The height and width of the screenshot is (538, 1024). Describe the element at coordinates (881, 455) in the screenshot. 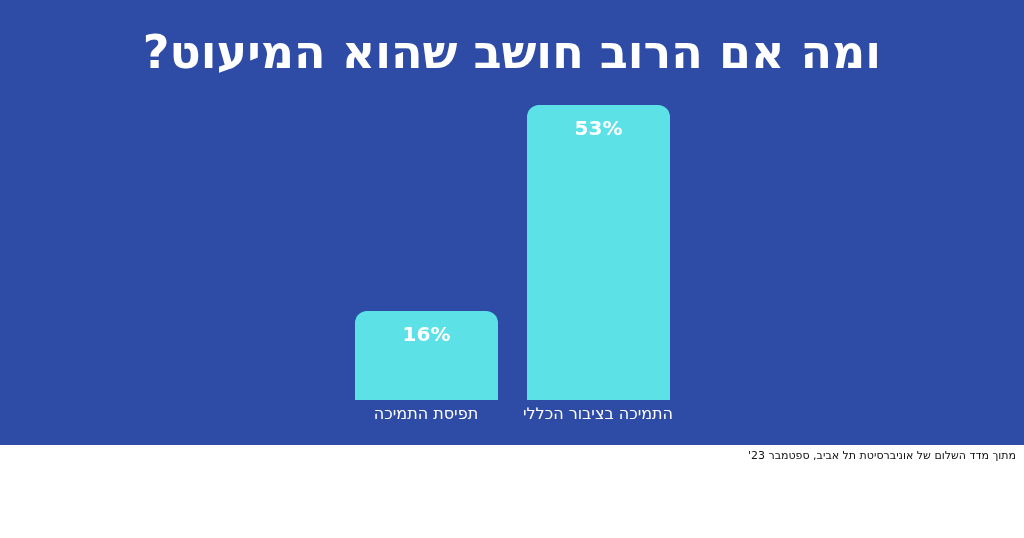

I see `text: מתוך מדד השלום של אוניברסיטת תל אביב, ספטמבר 23'` at that location.